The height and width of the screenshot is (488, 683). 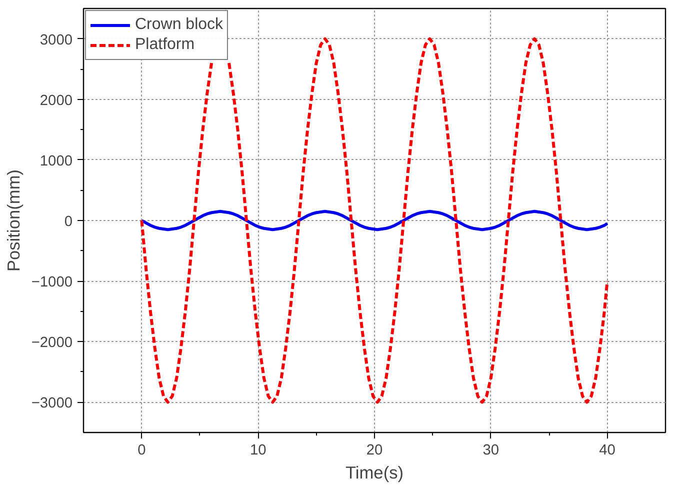 What do you see at coordinates (142, 450) in the screenshot?
I see `x-tick-label: 0` at bounding box center [142, 450].